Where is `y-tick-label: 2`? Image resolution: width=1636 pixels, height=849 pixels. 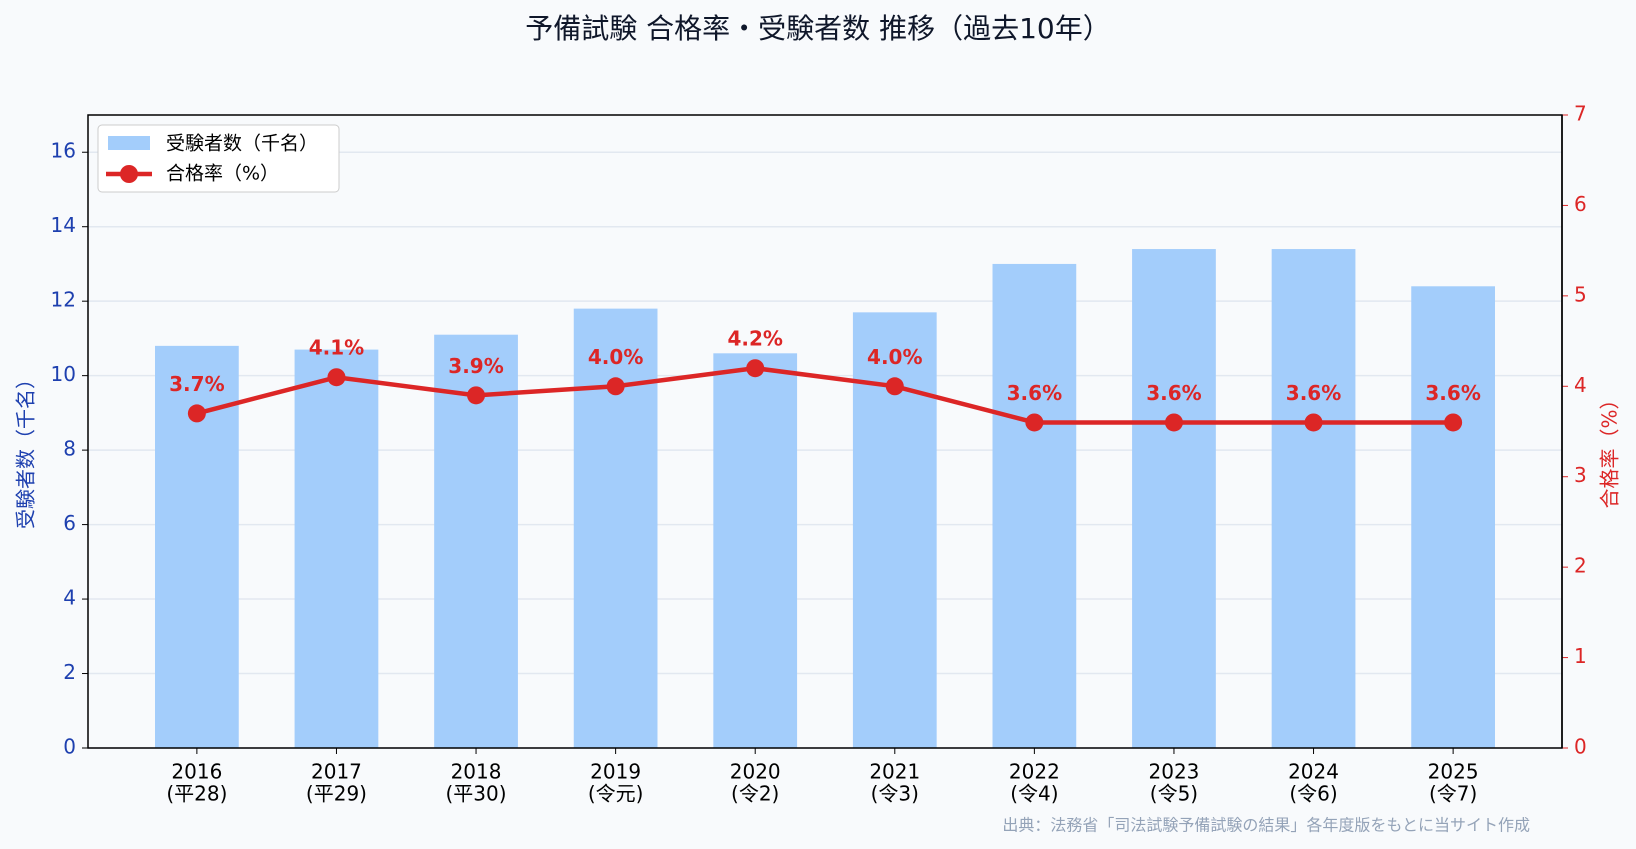 y-tick-label: 2 is located at coordinates (69, 672).